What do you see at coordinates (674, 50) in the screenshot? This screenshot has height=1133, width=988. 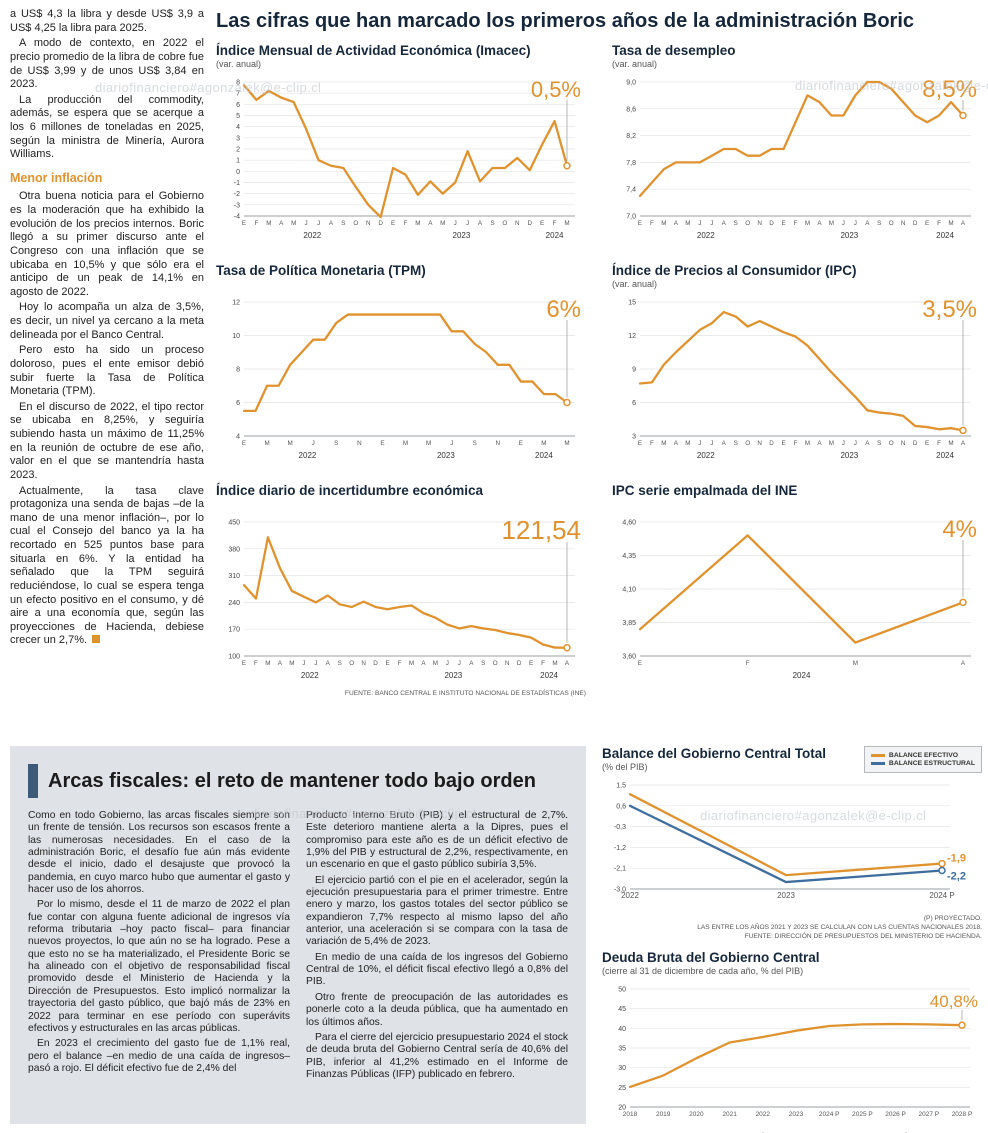 I see `chart-title: Tasa de desempleo` at bounding box center [674, 50].